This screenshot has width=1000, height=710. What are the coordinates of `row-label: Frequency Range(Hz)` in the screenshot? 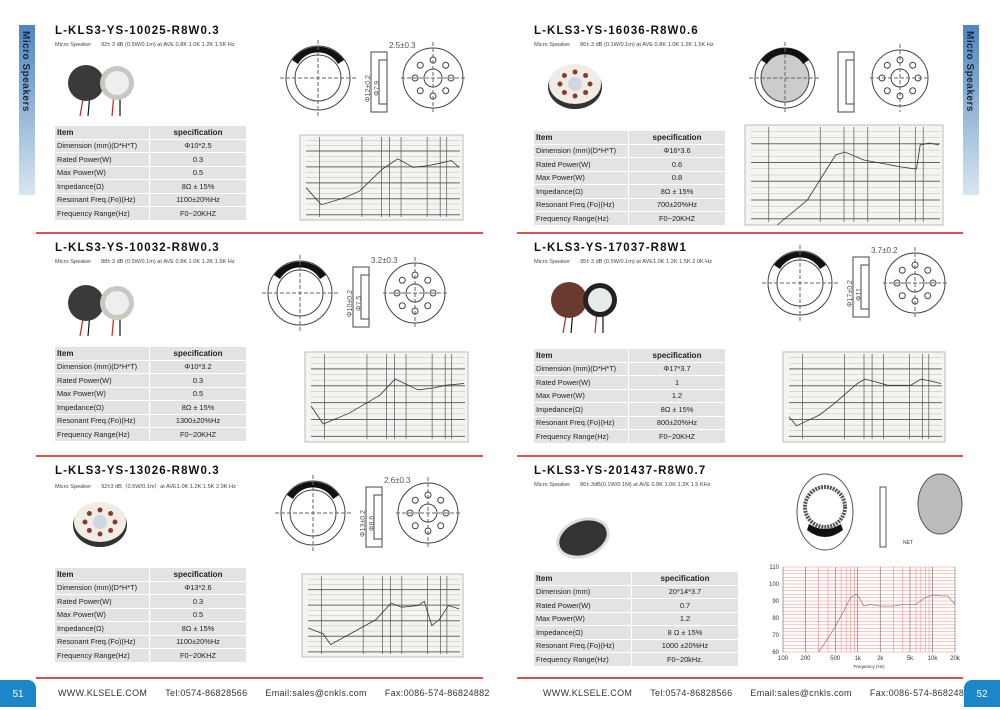 It's located at (581, 436).